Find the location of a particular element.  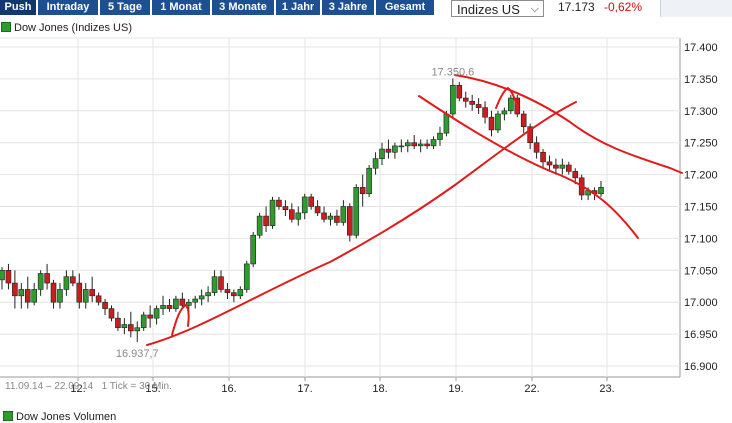

tab-5-tage: 5 Tage is located at coordinates (125, 7).